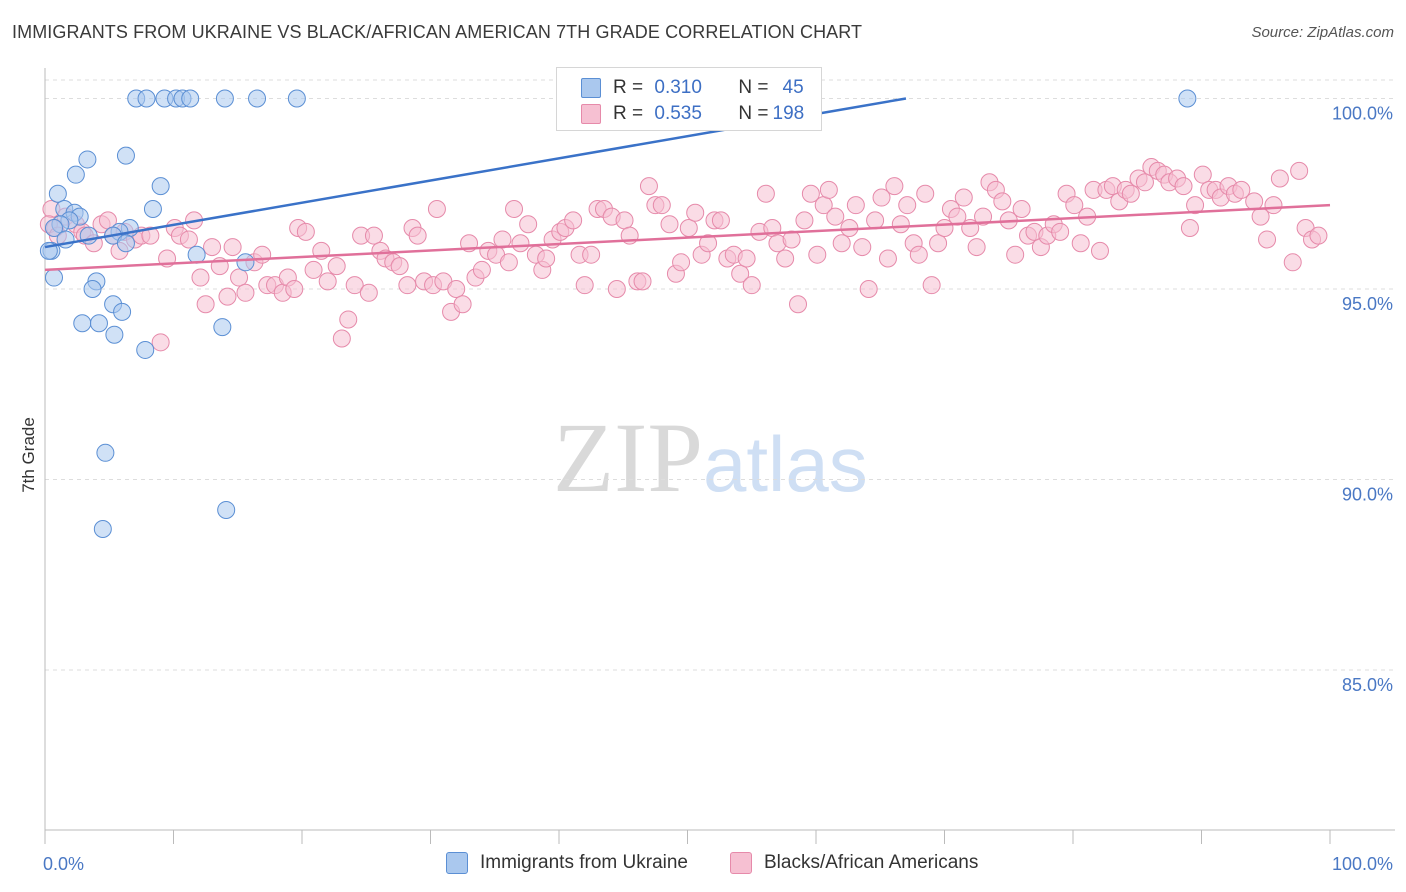  I want to click on x-tick-label: 100.0%, so click(1362, 864).